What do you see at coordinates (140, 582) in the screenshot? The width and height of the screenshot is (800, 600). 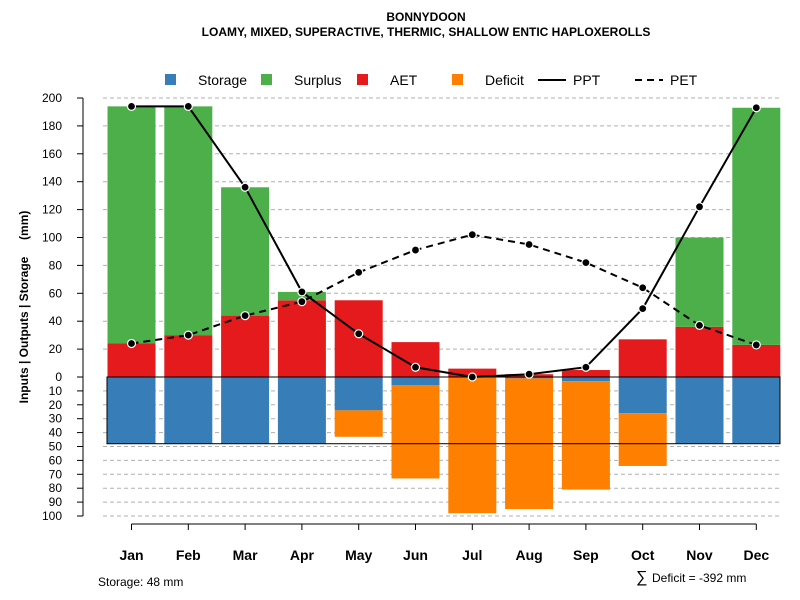 I see `storage-footnote: Storage: 48 mm` at bounding box center [140, 582].